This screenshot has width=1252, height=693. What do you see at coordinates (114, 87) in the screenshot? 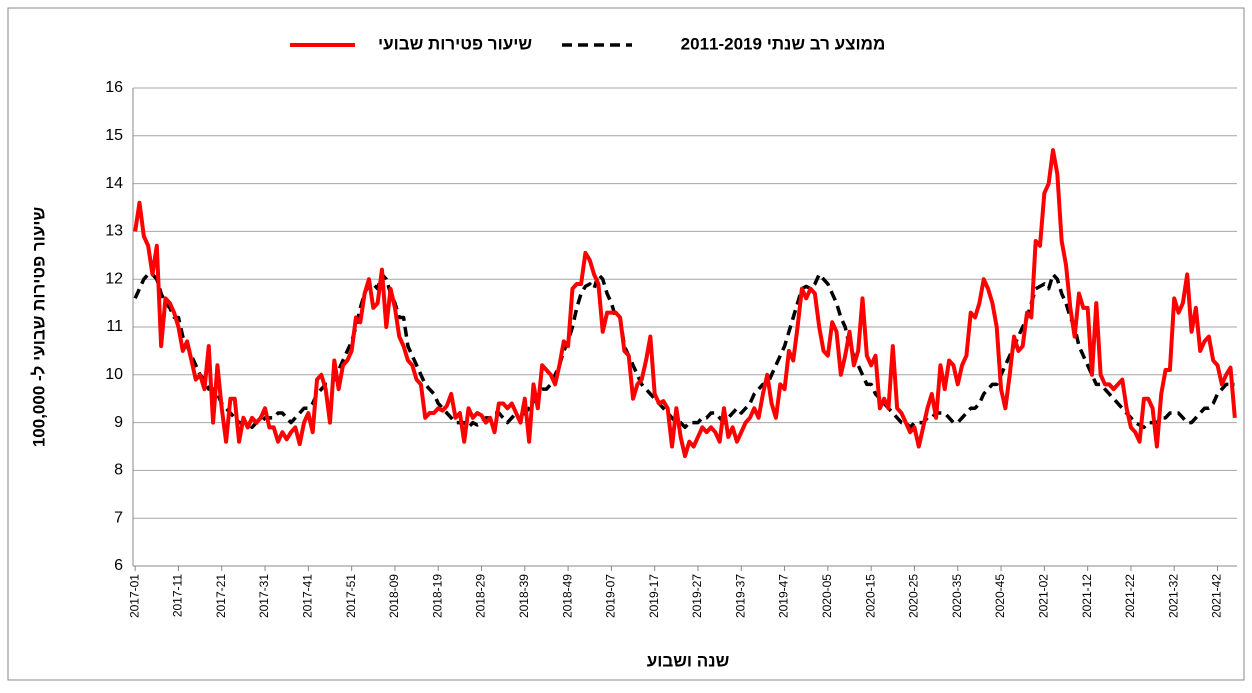
I see `y-tick-label: 16` at bounding box center [114, 87].